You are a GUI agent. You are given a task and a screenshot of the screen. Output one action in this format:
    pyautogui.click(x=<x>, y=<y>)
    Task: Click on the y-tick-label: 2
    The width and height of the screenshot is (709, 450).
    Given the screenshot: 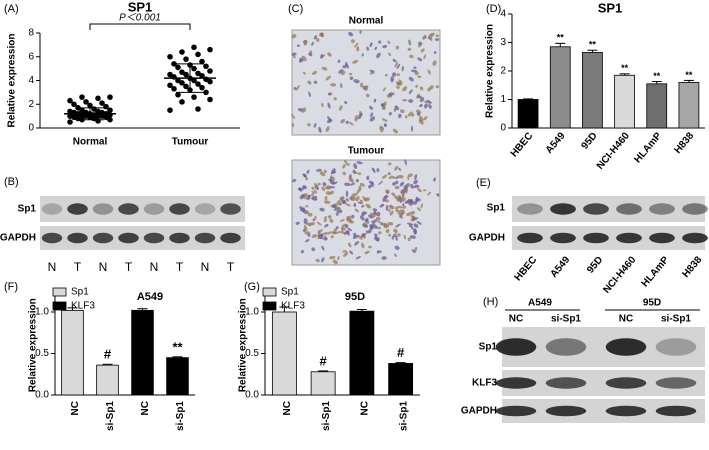 What is the action you would take?
    pyautogui.click(x=503, y=71)
    